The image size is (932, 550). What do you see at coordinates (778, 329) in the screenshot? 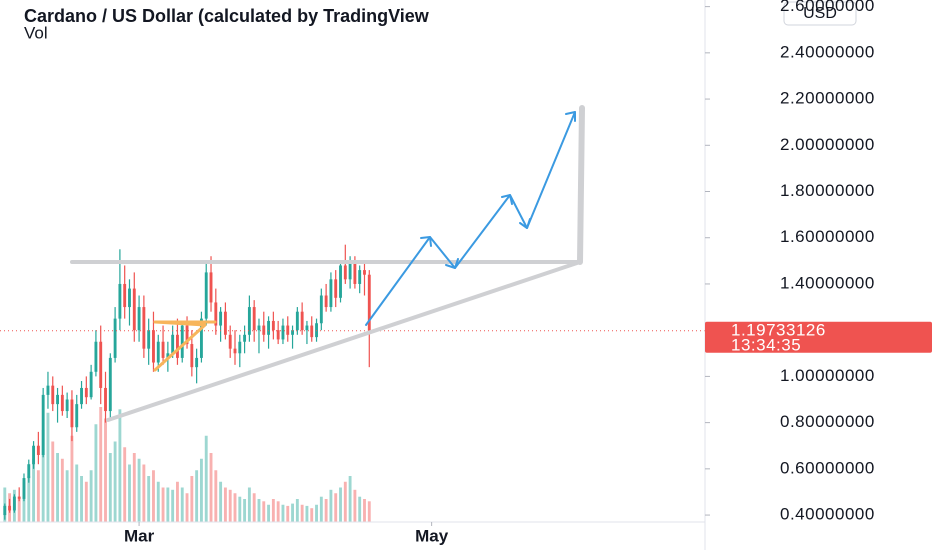
I see `price-label: 1.19733126` at bounding box center [778, 329].